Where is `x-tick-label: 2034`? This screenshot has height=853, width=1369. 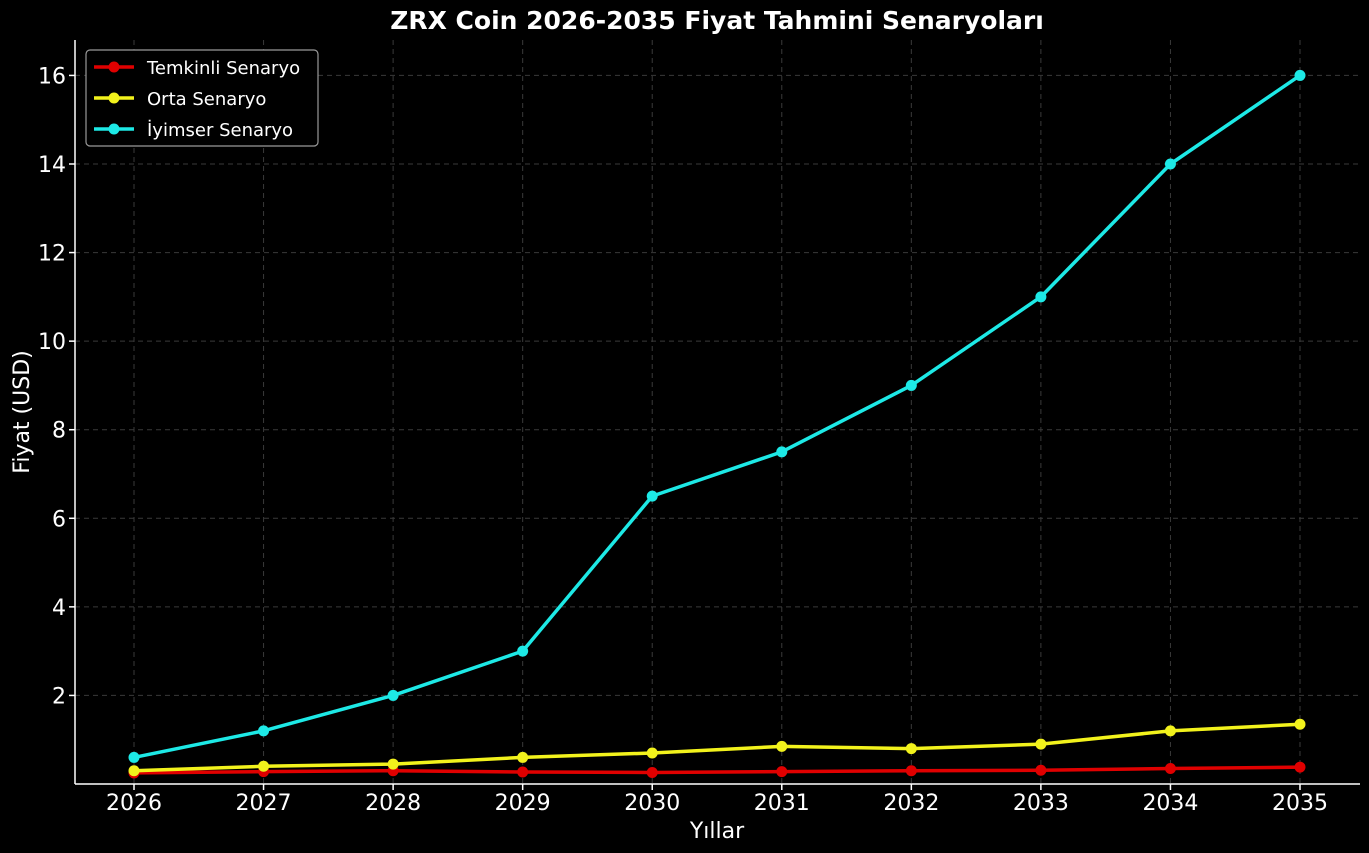
x-tick-label: 2034 is located at coordinates (1170, 803).